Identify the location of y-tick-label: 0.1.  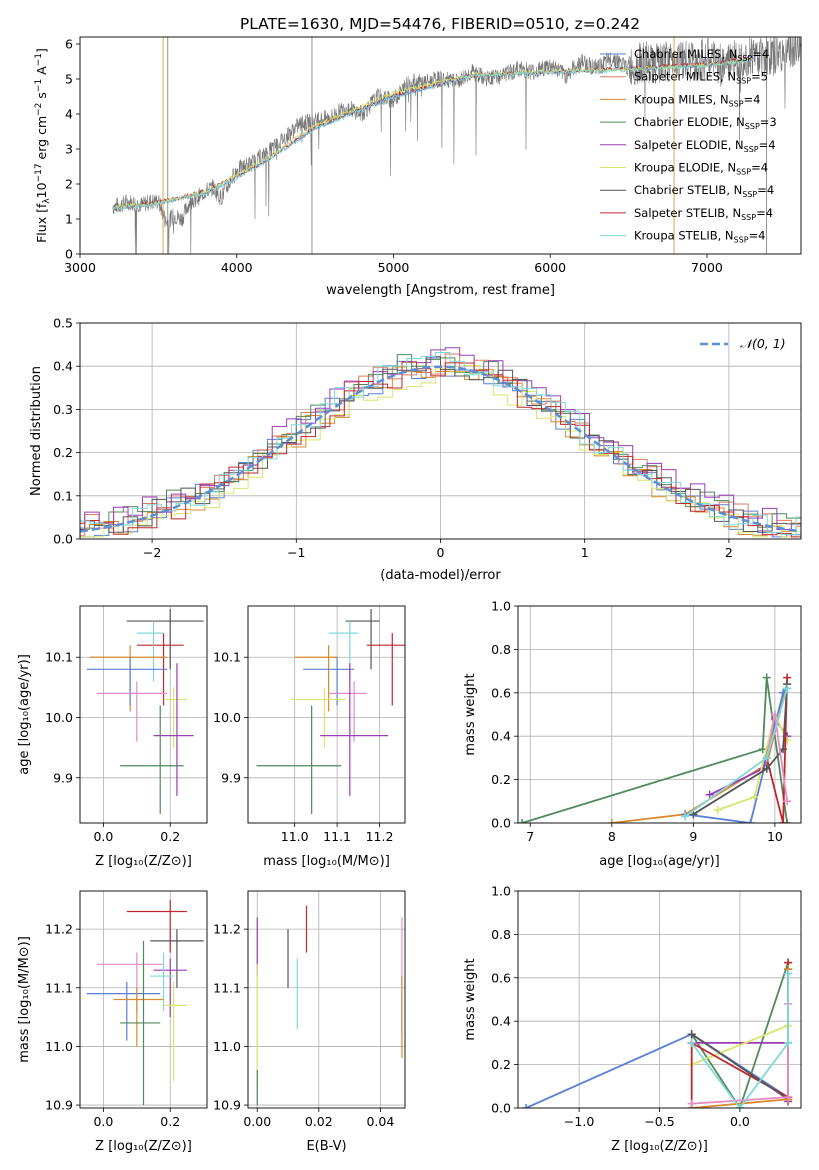
(63, 495).